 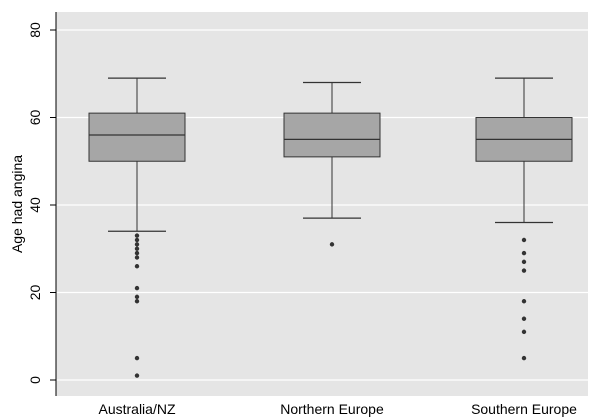 I want to click on y-axis-ticks: 0 20 40 60 80, so click(x=41, y=203).